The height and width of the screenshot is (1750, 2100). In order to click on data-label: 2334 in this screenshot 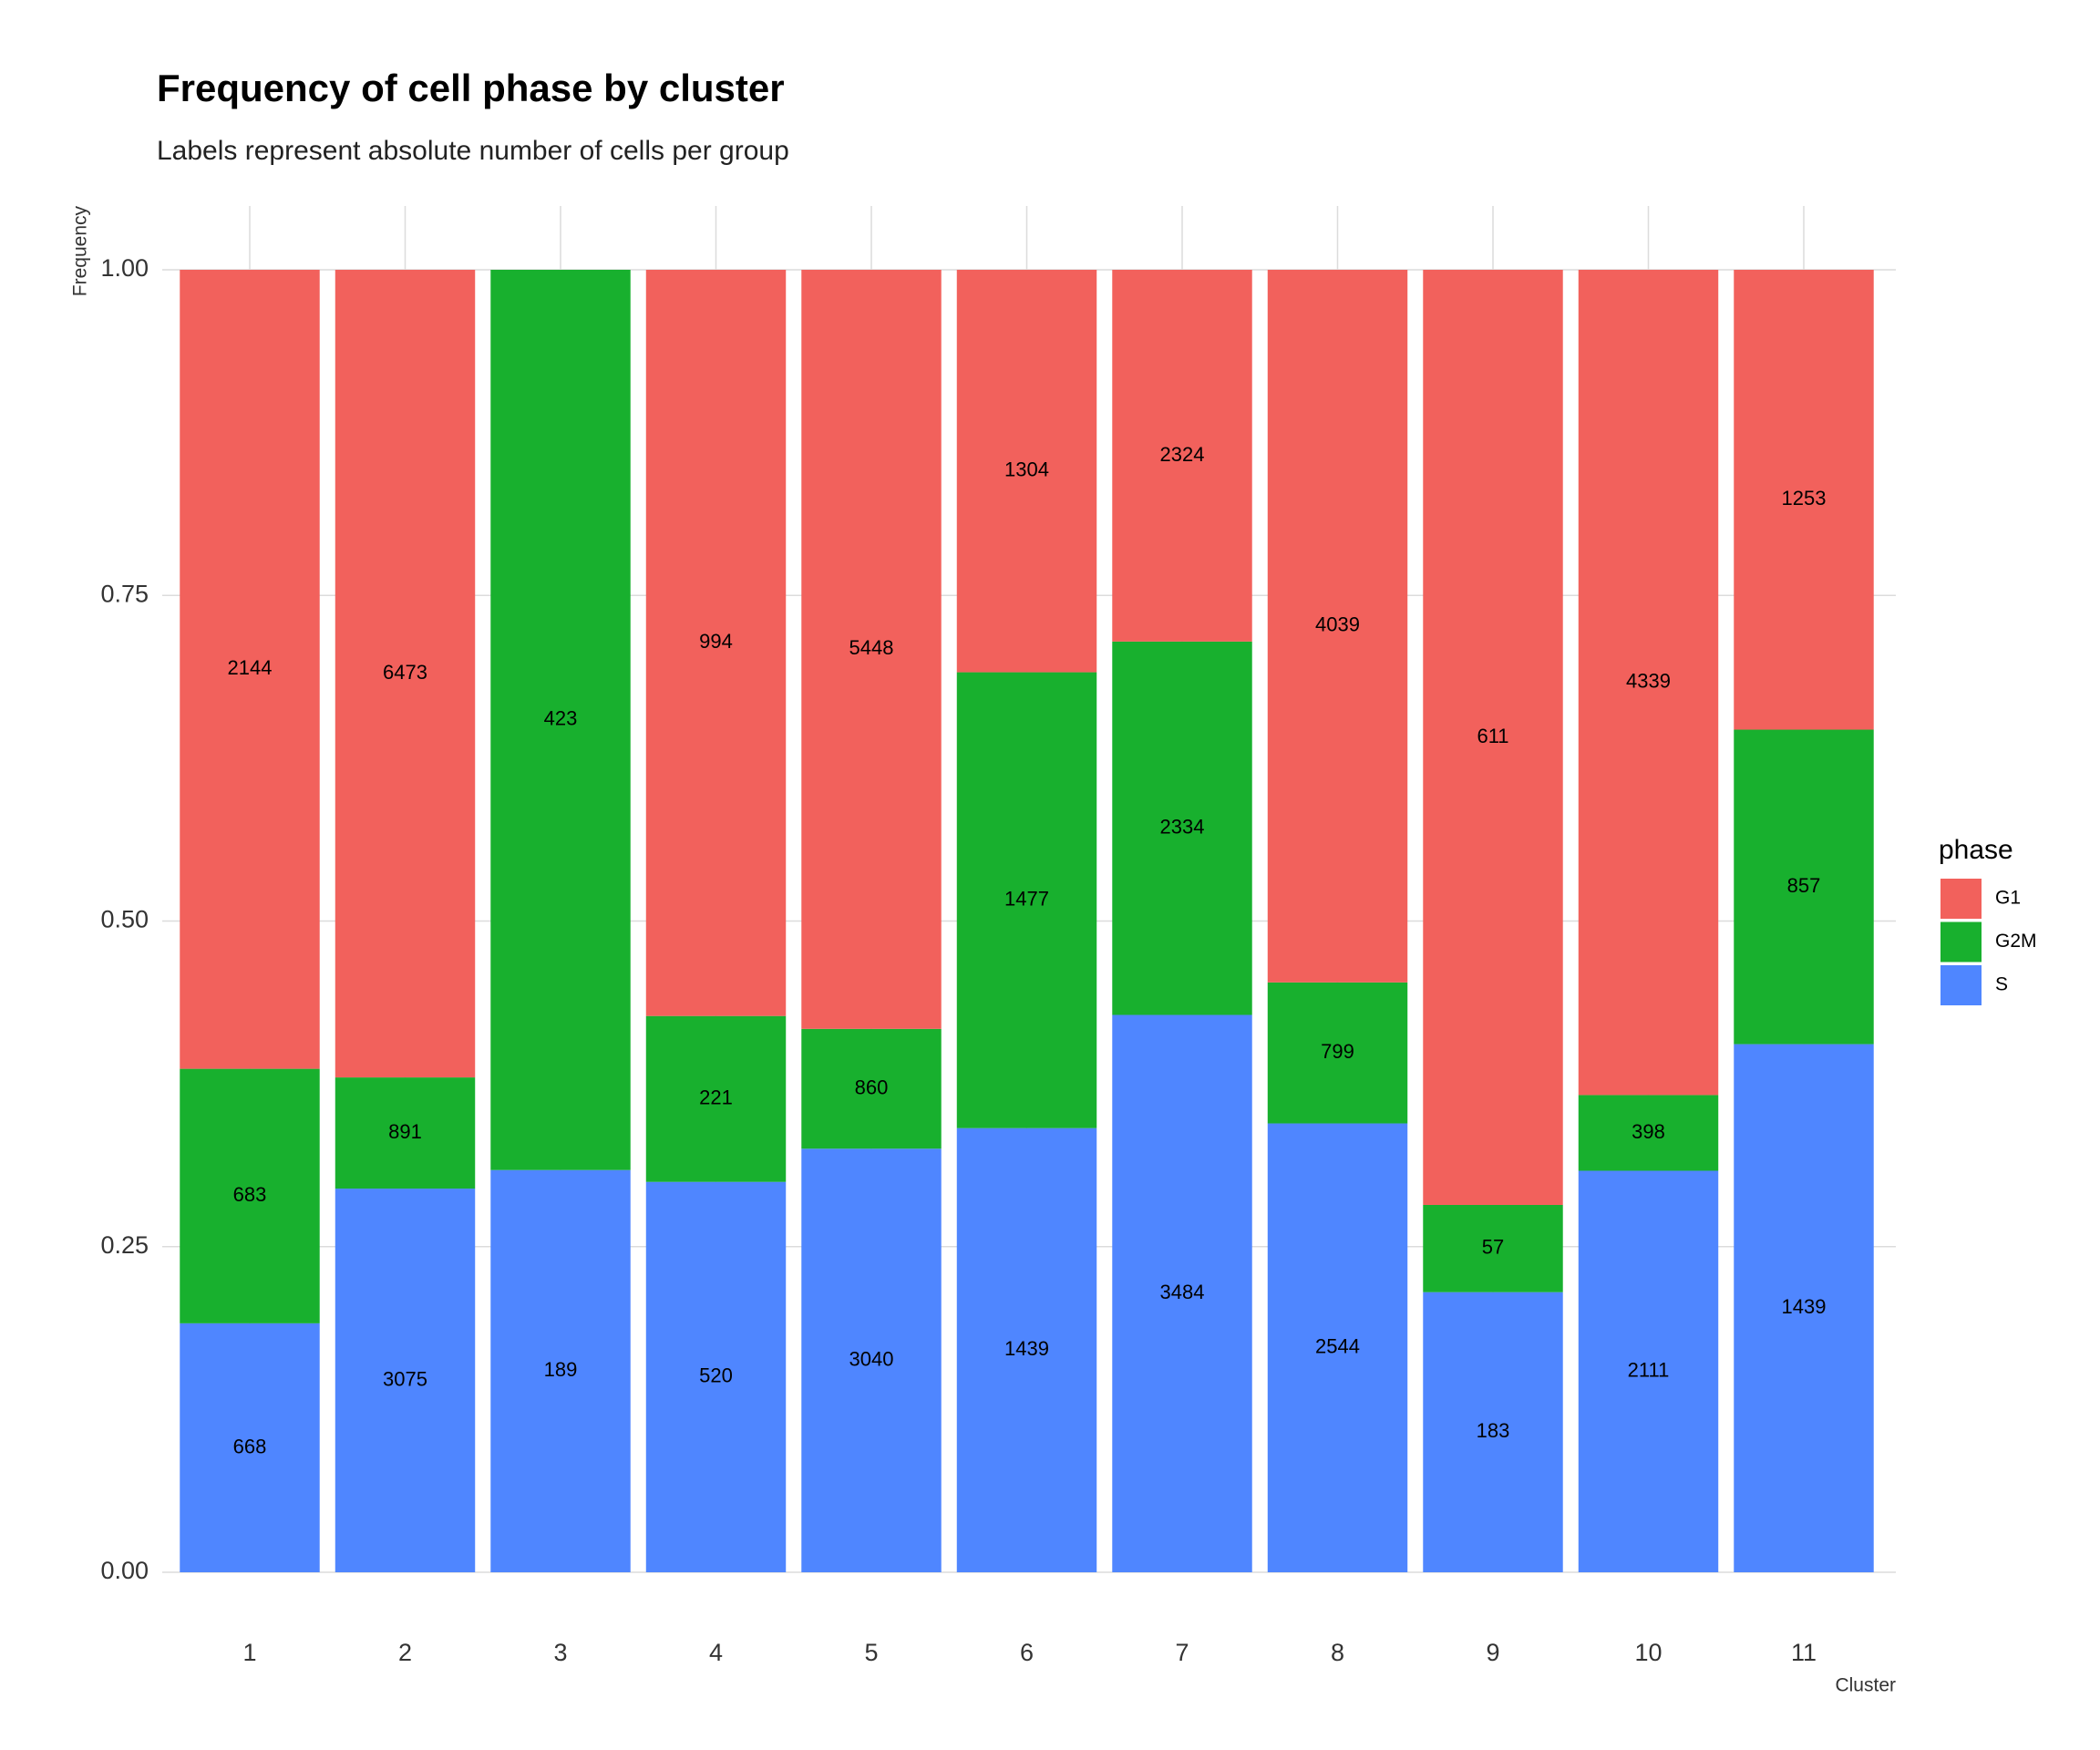, I will do `click(1182, 828)`.